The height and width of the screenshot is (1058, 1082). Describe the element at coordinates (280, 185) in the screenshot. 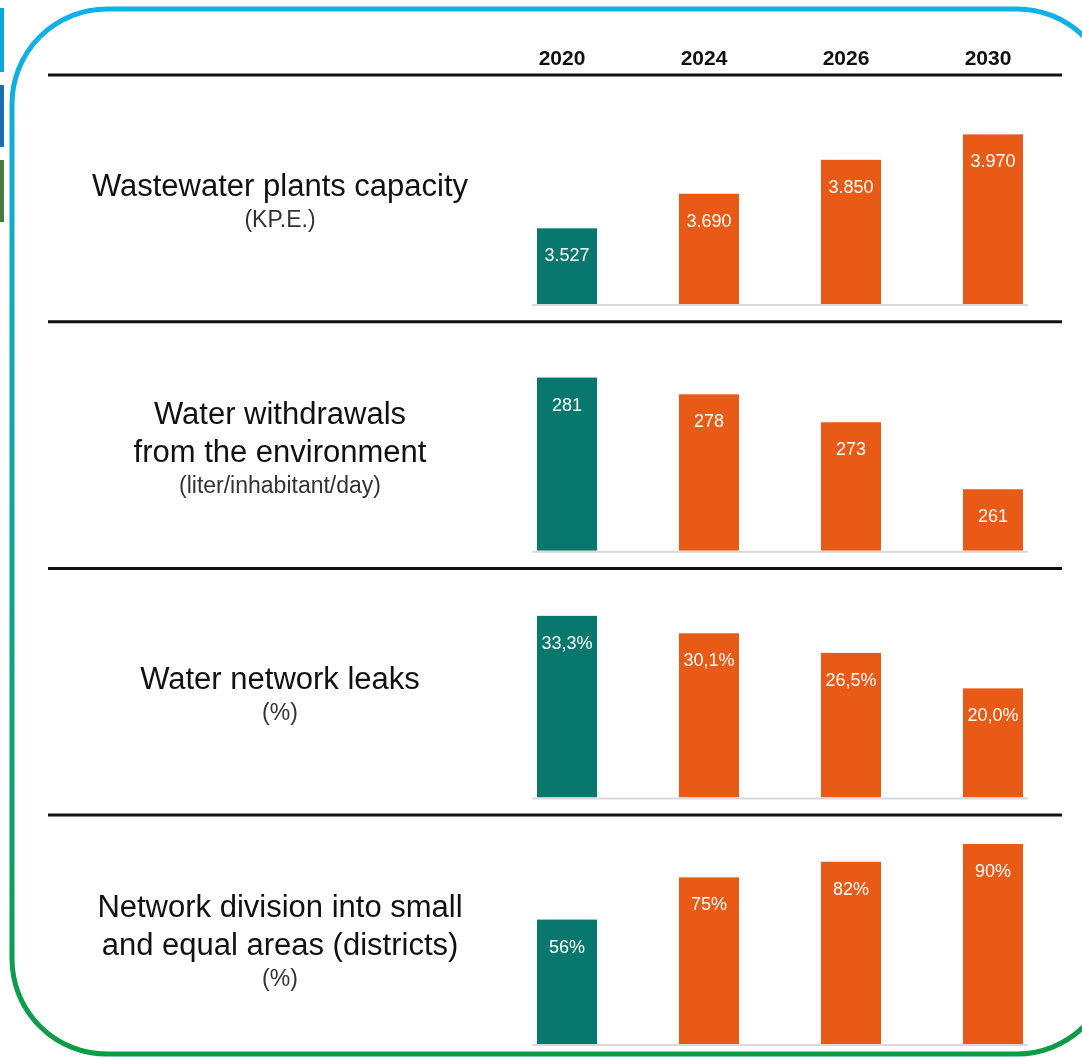

I see `text: Wastewater plants capacity` at that location.